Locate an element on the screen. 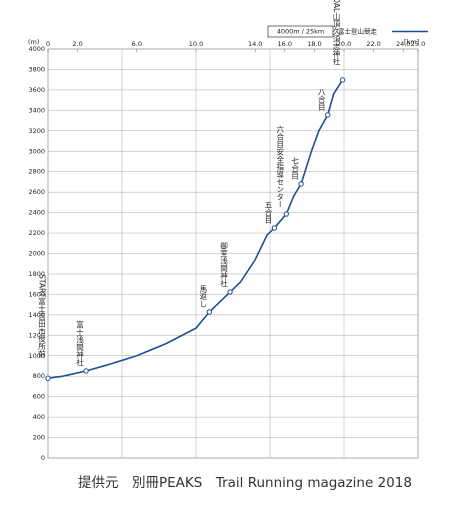 This screenshot has width=449, height=516. x-tick-label: 2.0 is located at coordinates (77, 44).